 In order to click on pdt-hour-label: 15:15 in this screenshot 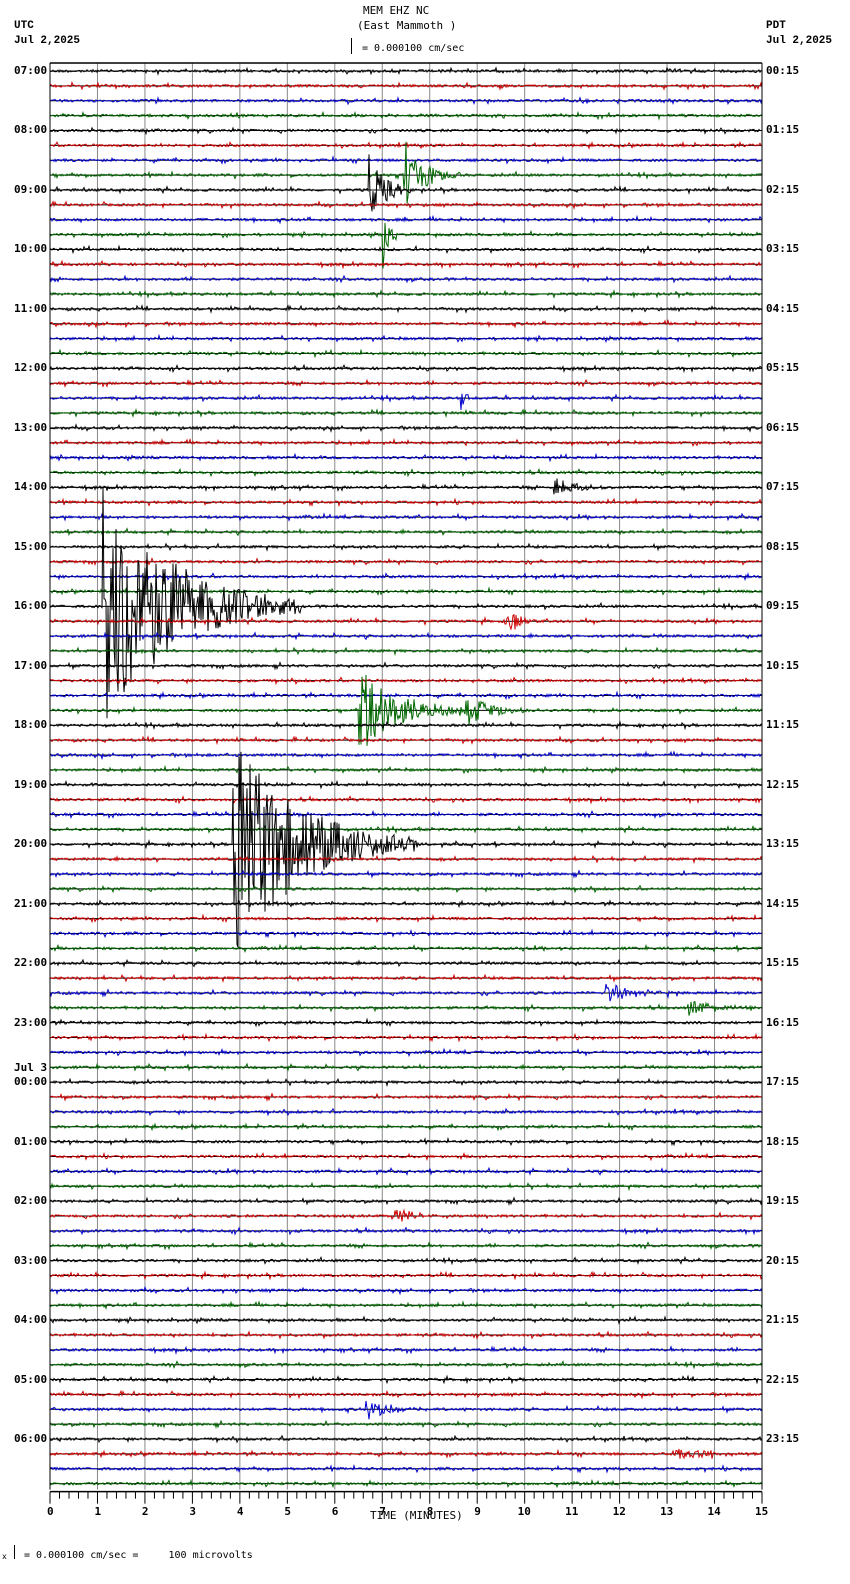, I will do `click(783, 963)`.